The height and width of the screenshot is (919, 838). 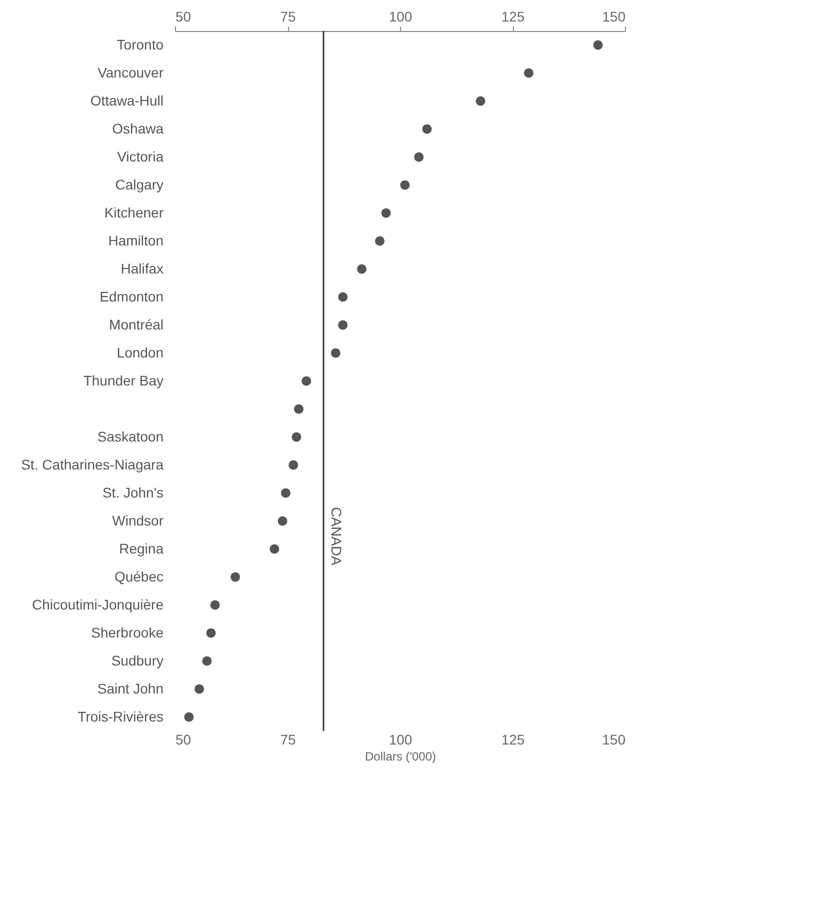 I want to click on y-tick-label: Vancouver, so click(x=131, y=72).